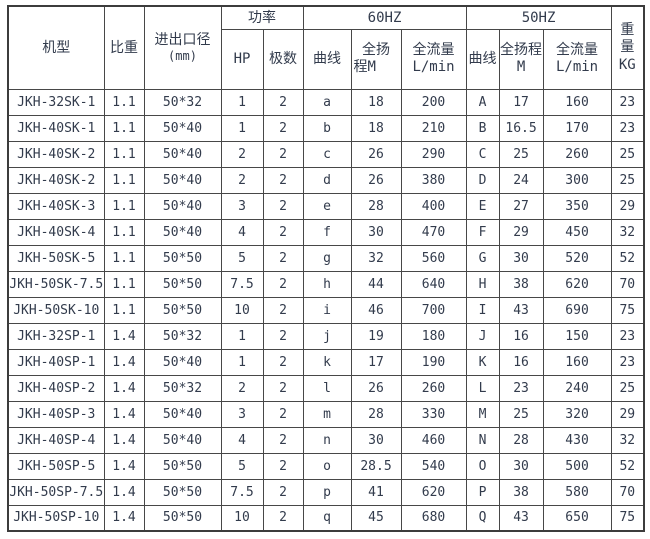 This screenshot has width=650, height=539. I want to click on table-cell: K, so click(482, 362).